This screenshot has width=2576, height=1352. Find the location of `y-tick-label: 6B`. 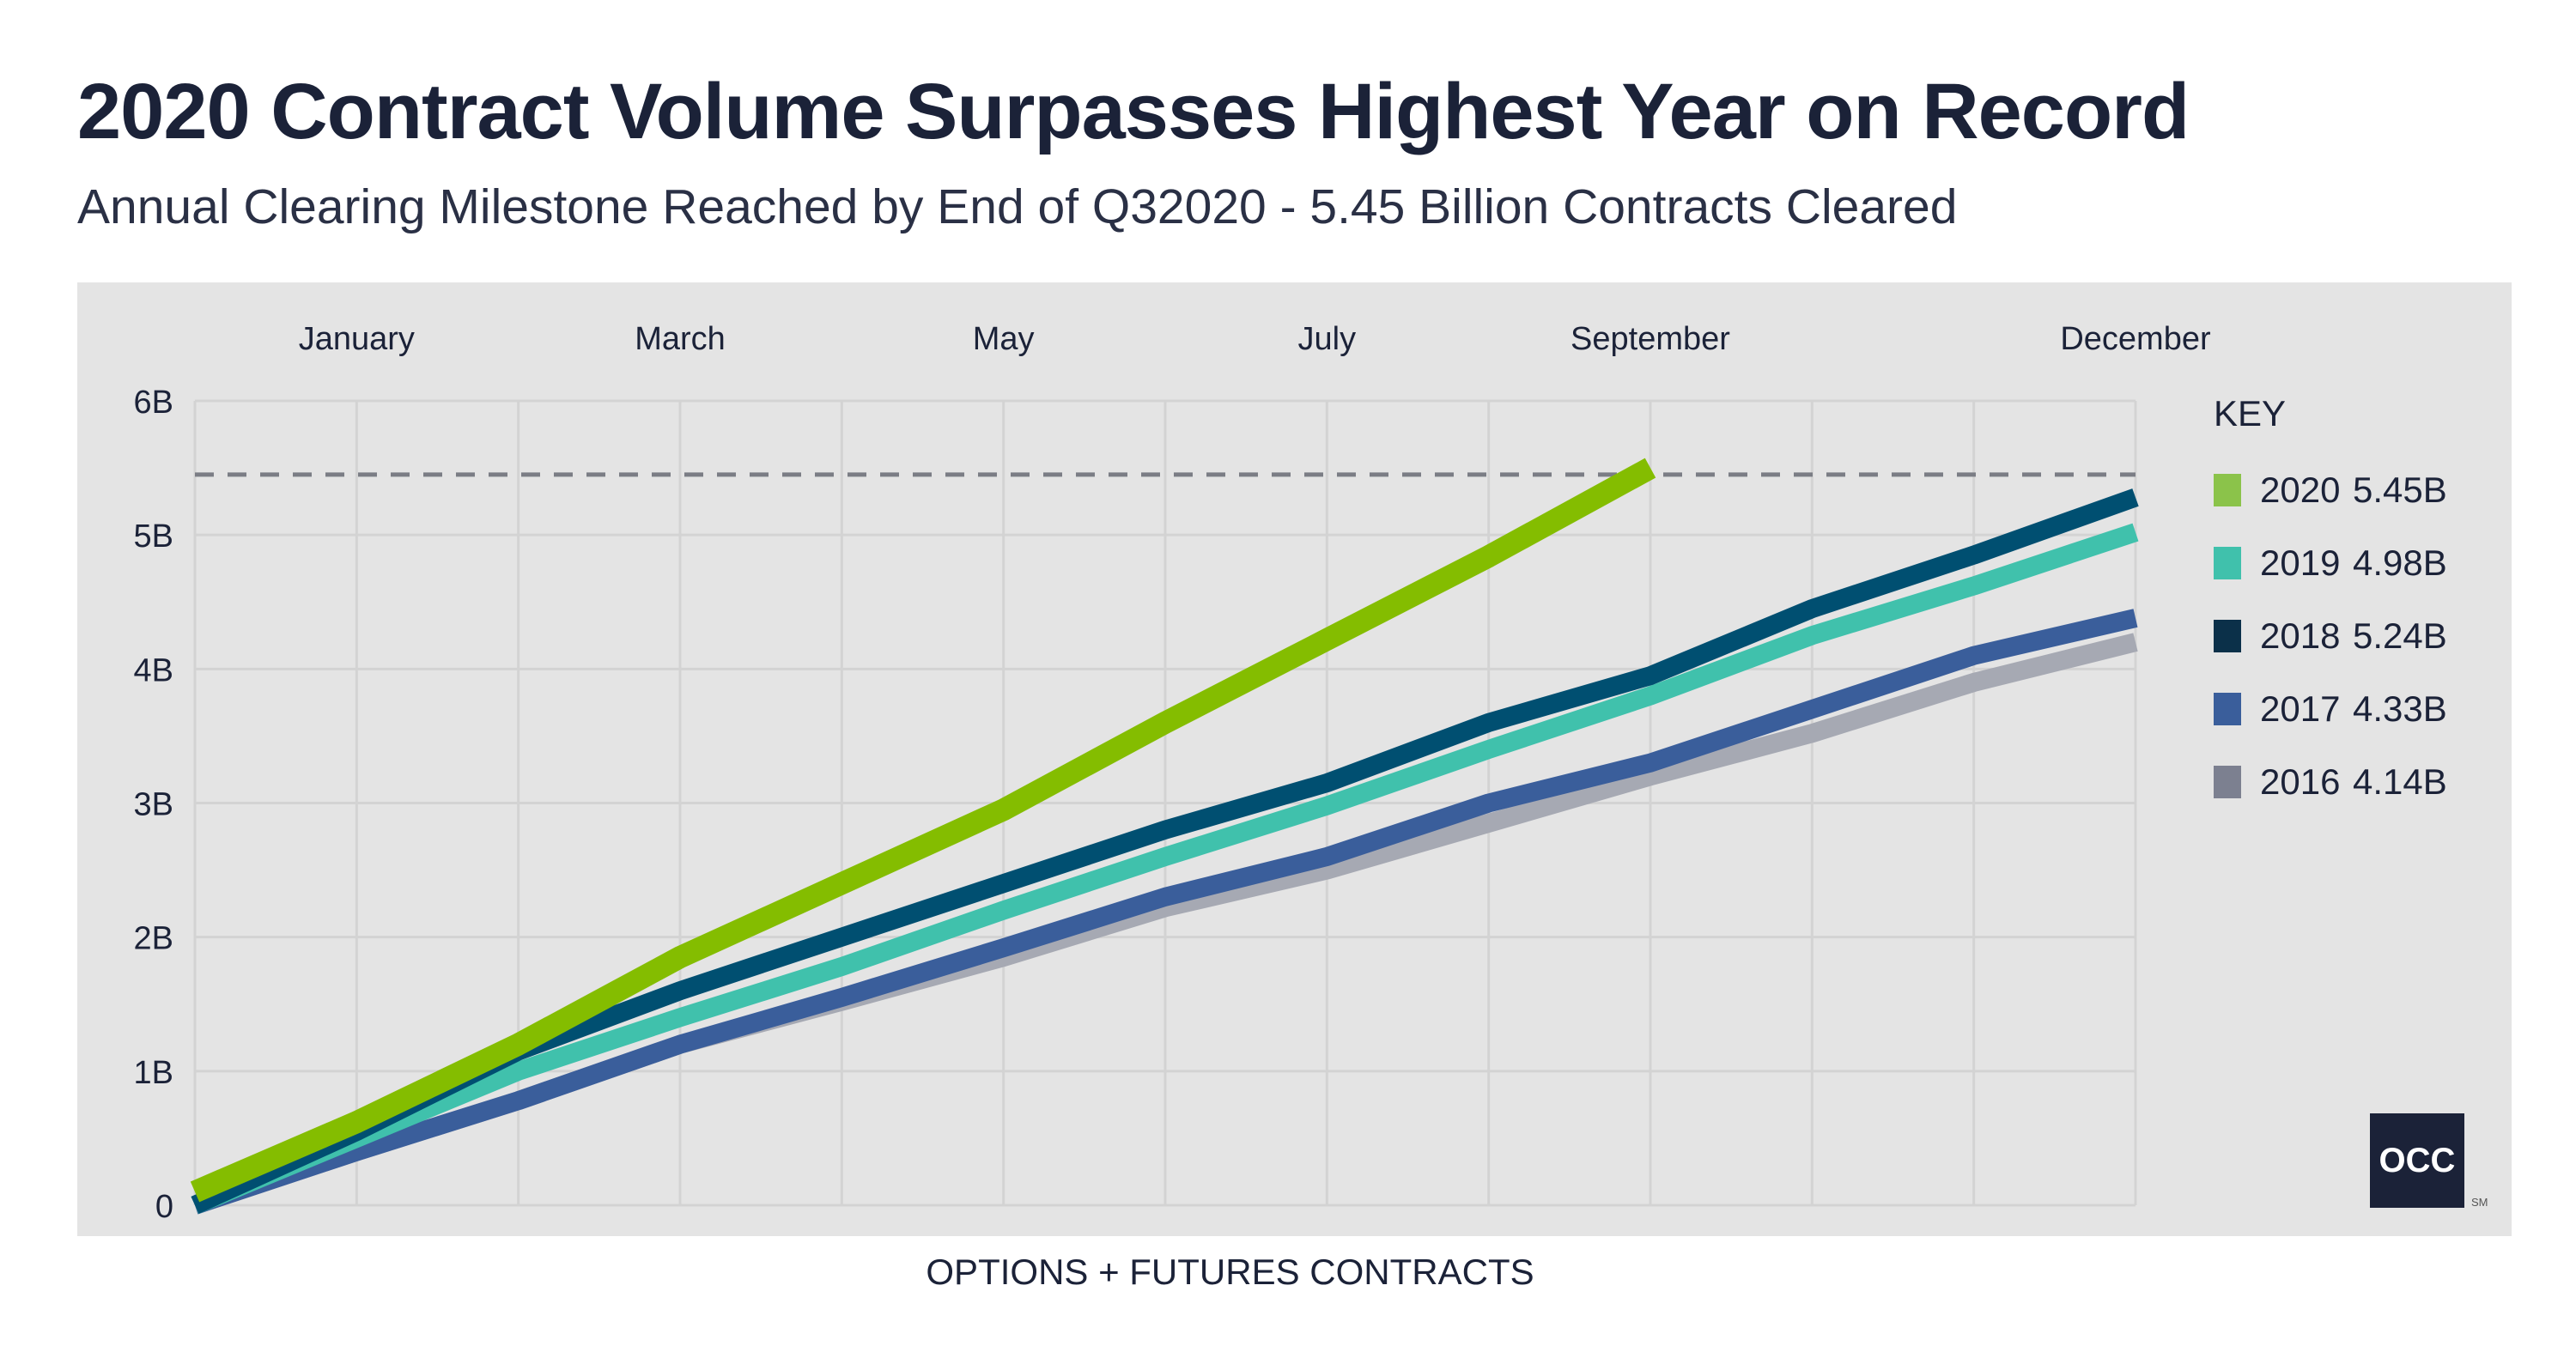

y-tick-label: 6B is located at coordinates (153, 403).